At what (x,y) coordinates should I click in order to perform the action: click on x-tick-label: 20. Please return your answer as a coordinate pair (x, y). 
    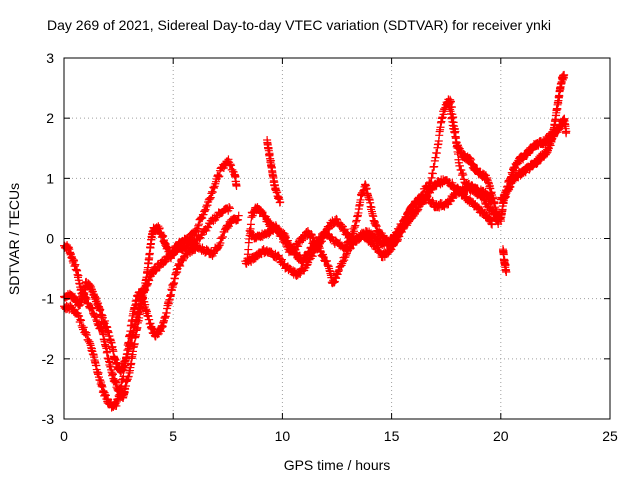
    Looking at the image, I should click on (501, 436).